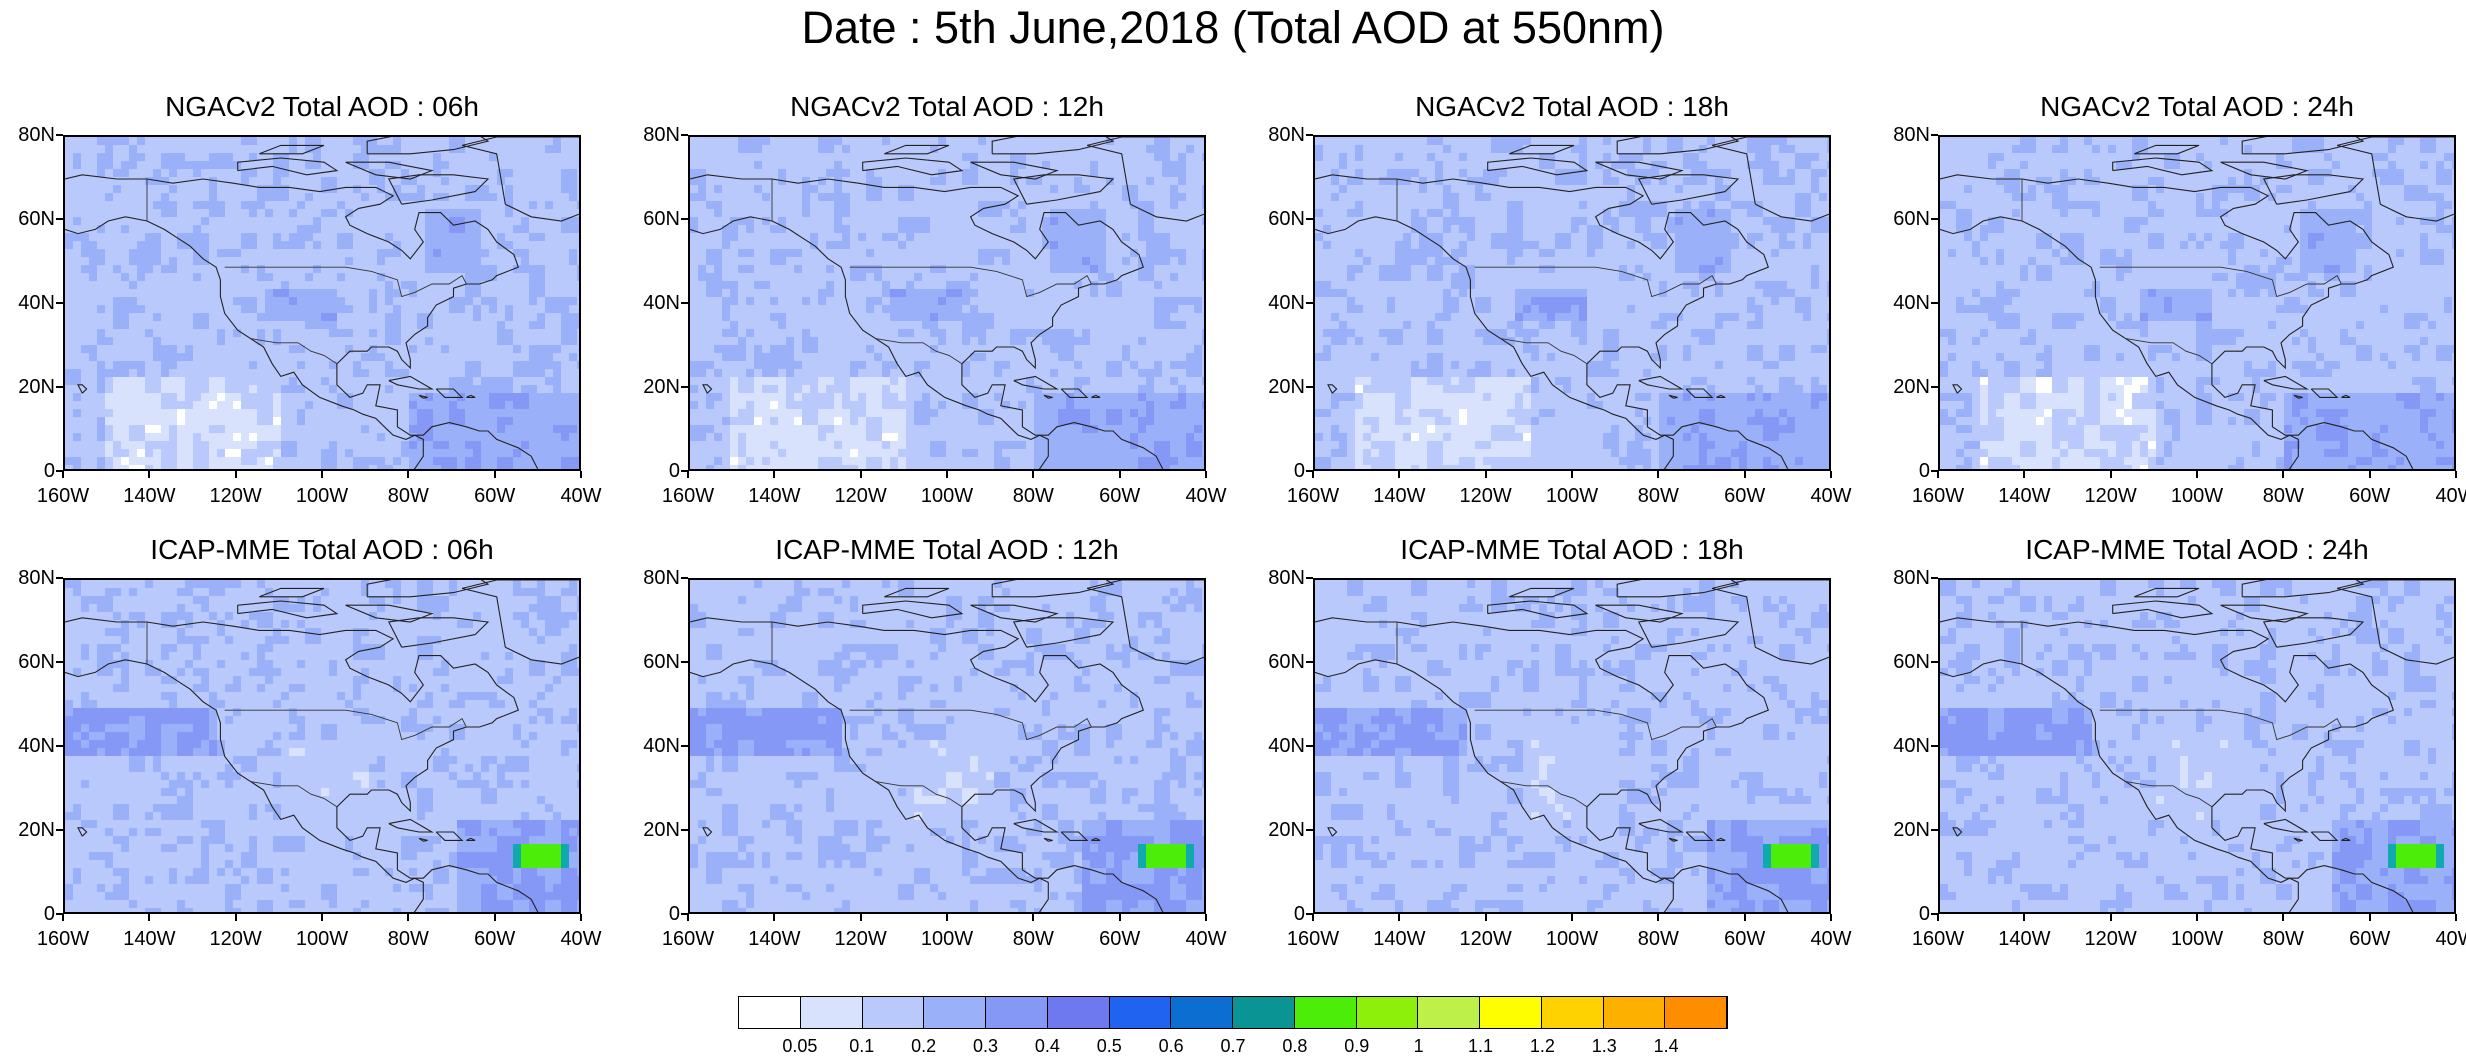 The image size is (2466, 1056). What do you see at coordinates (2181, 272) in the screenshot?
I see `country-borders` at bounding box center [2181, 272].